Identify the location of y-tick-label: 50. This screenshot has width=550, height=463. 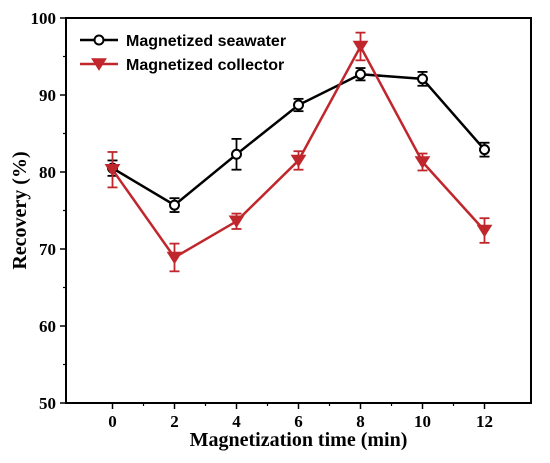
(47, 403).